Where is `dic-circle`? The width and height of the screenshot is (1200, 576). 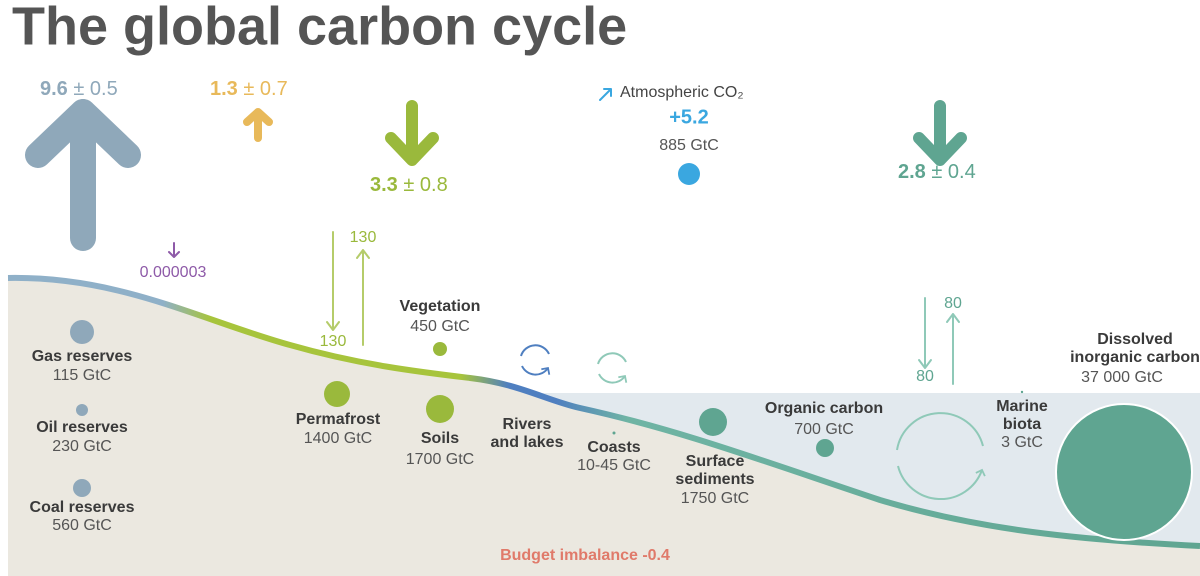 dic-circle is located at coordinates (1124, 472).